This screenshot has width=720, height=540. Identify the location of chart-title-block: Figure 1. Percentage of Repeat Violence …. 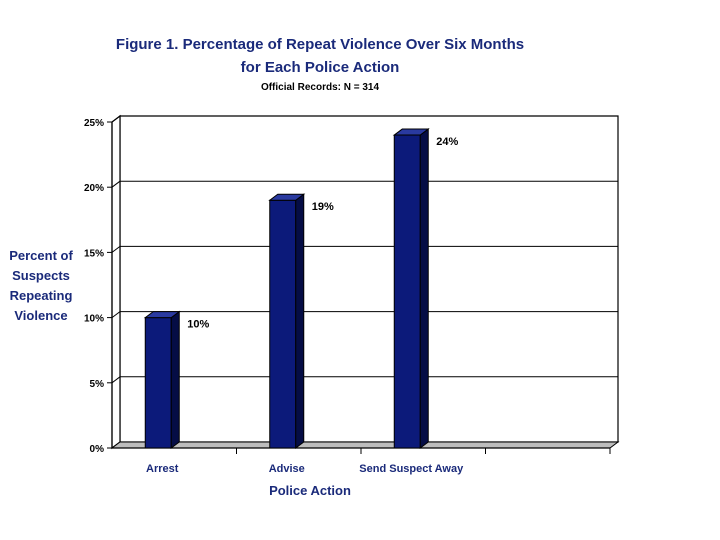
(320, 64).